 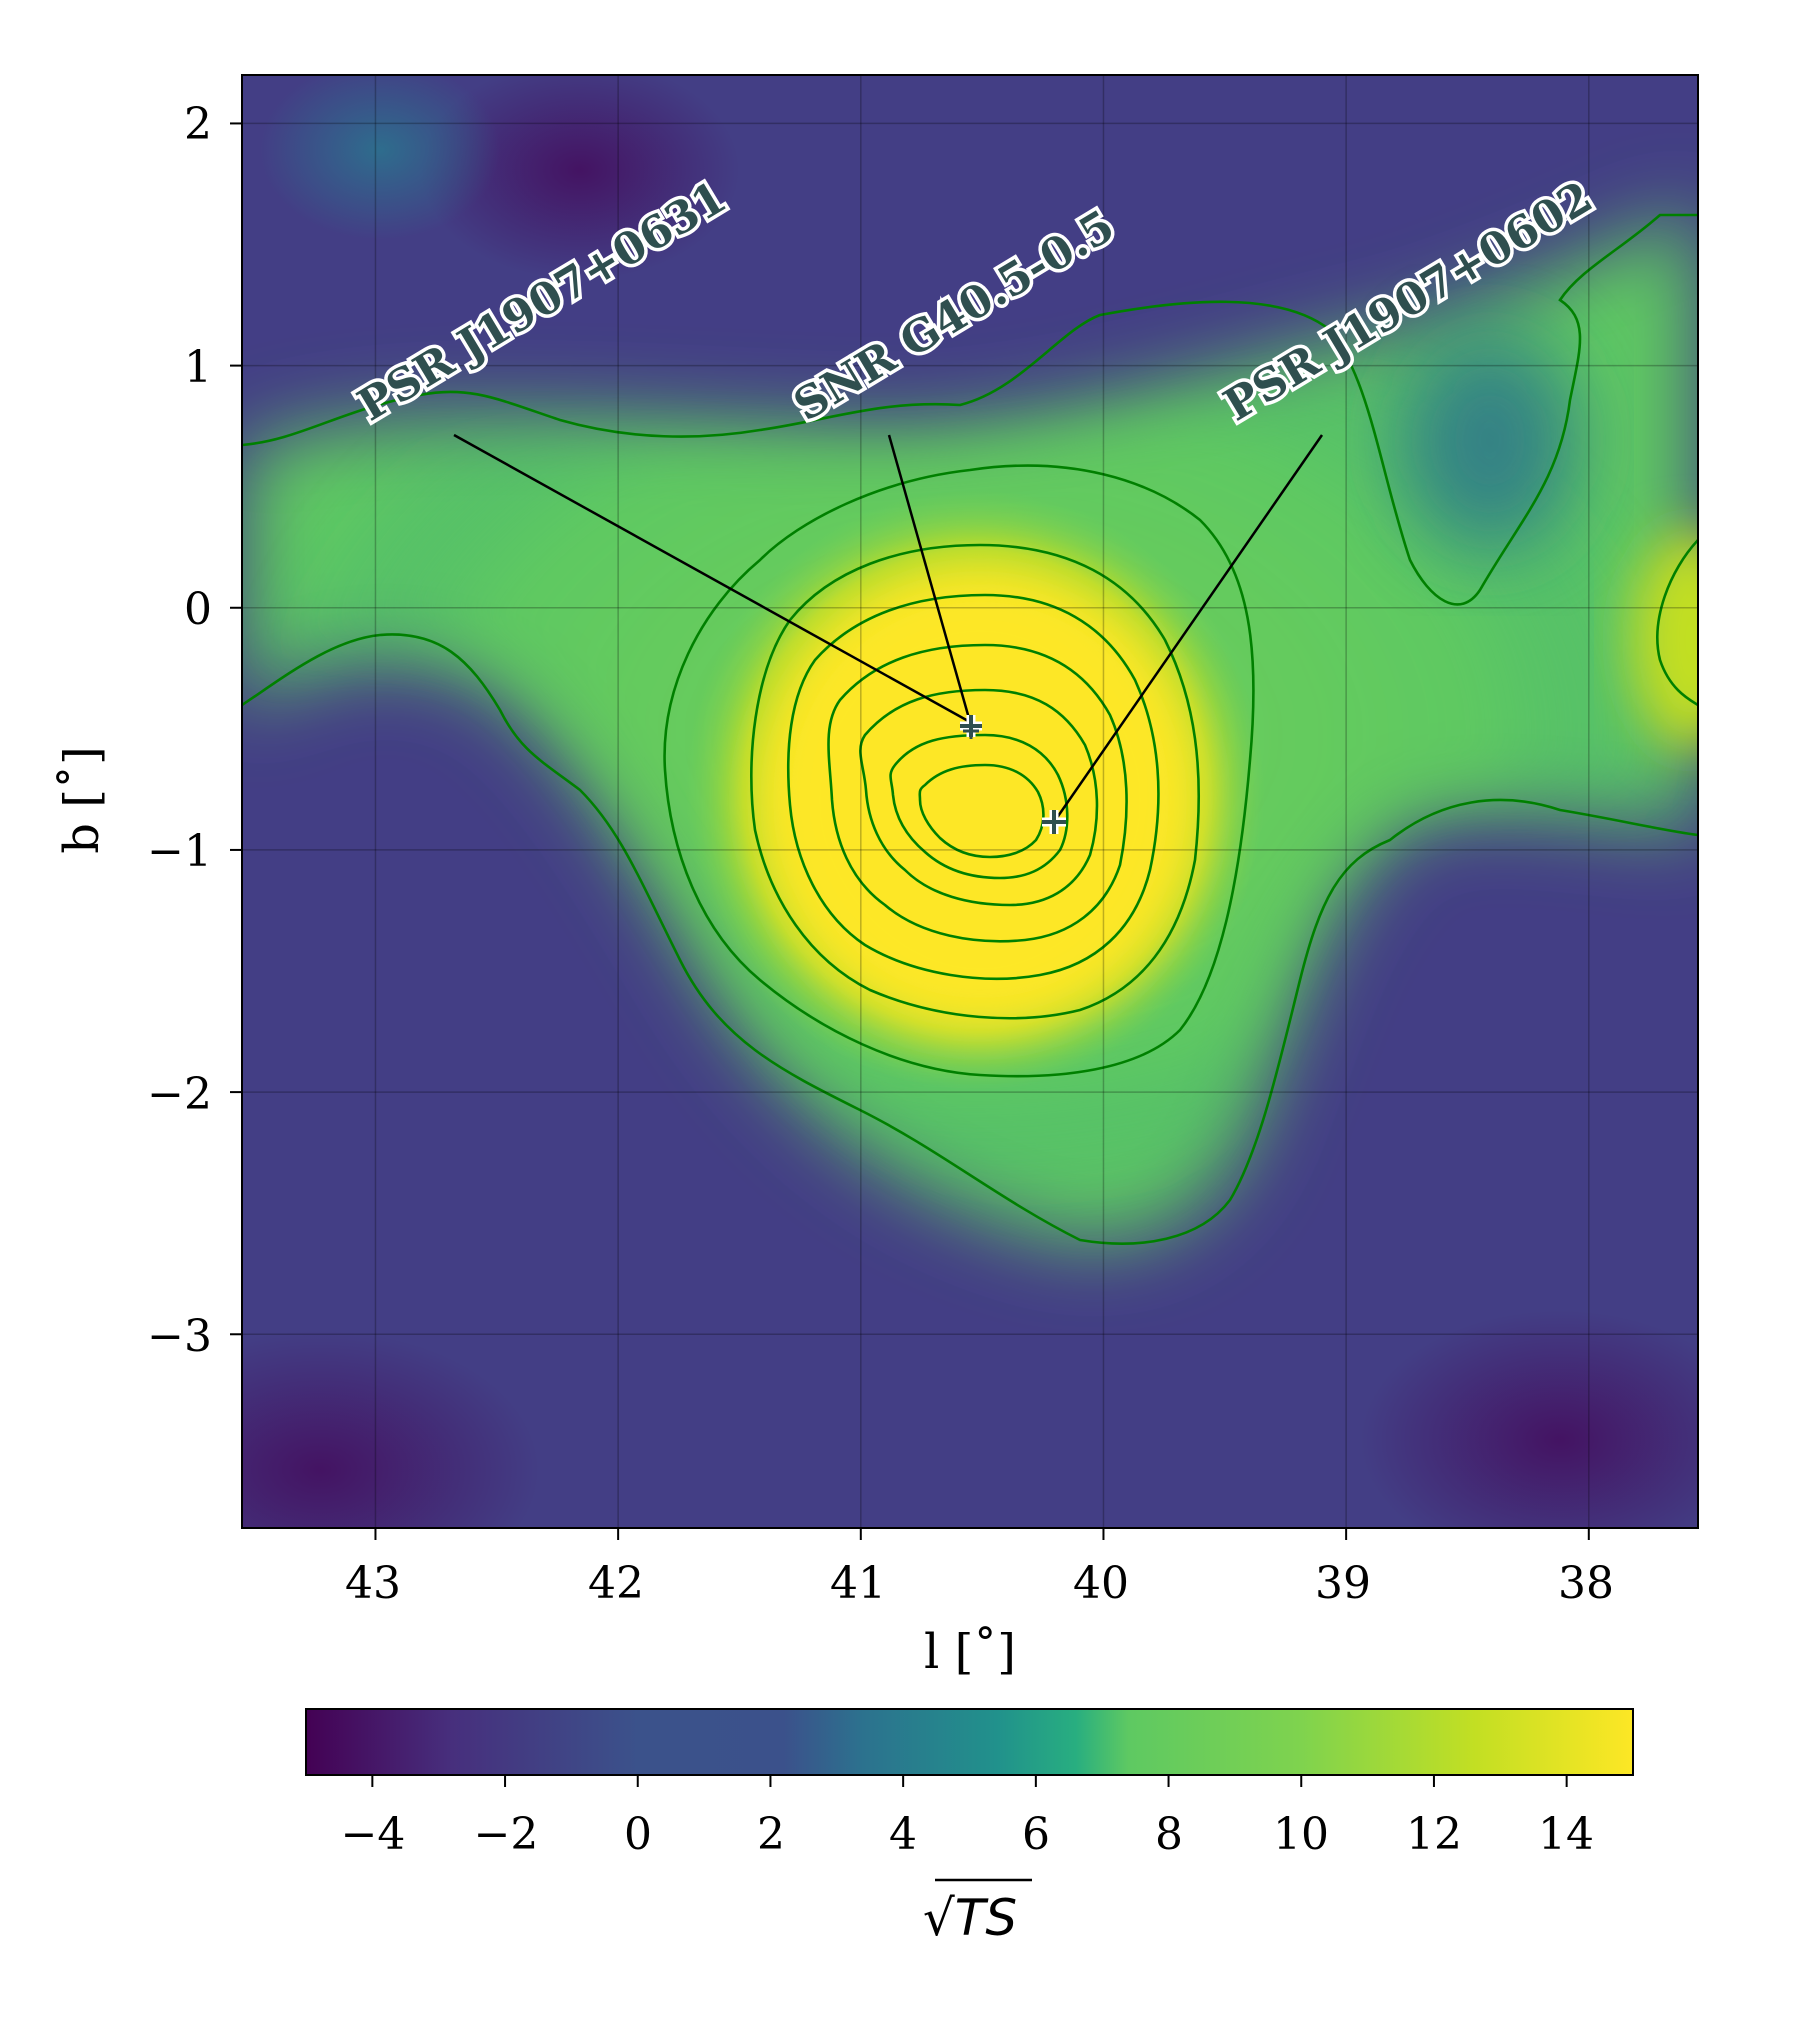 I want to click on x-tick-label: 39, so click(x=1343, y=1583).